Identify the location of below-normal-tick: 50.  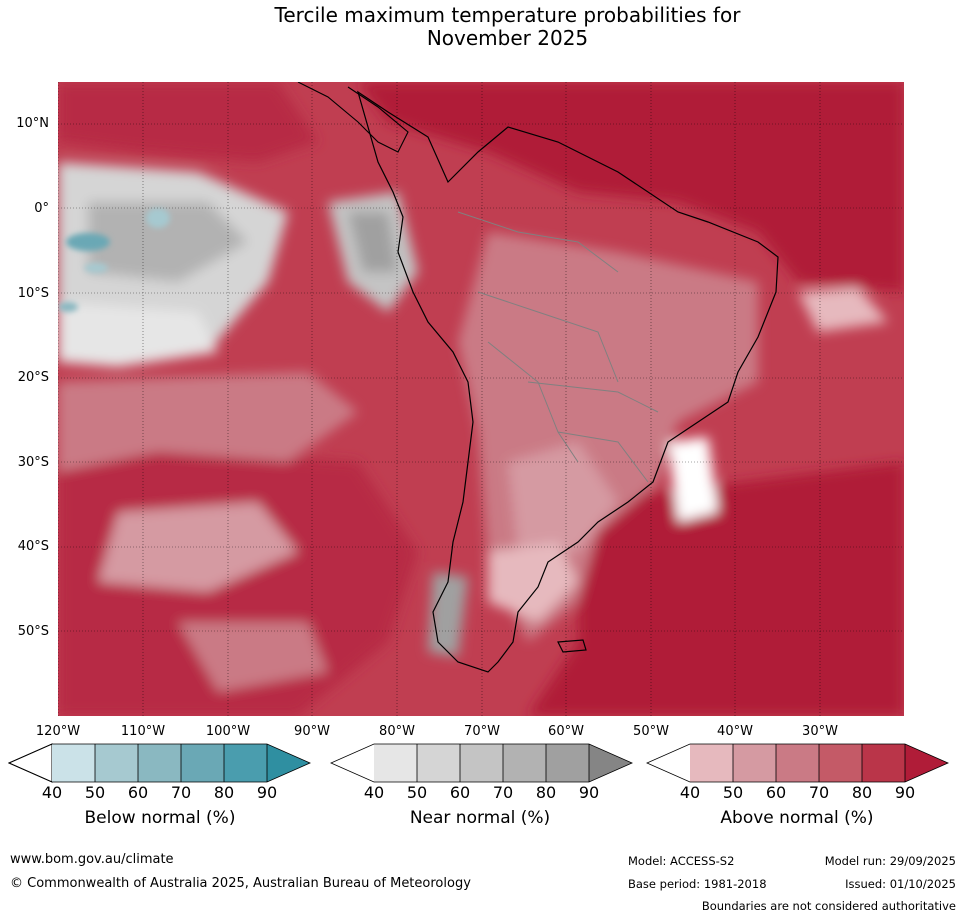
(95, 792).